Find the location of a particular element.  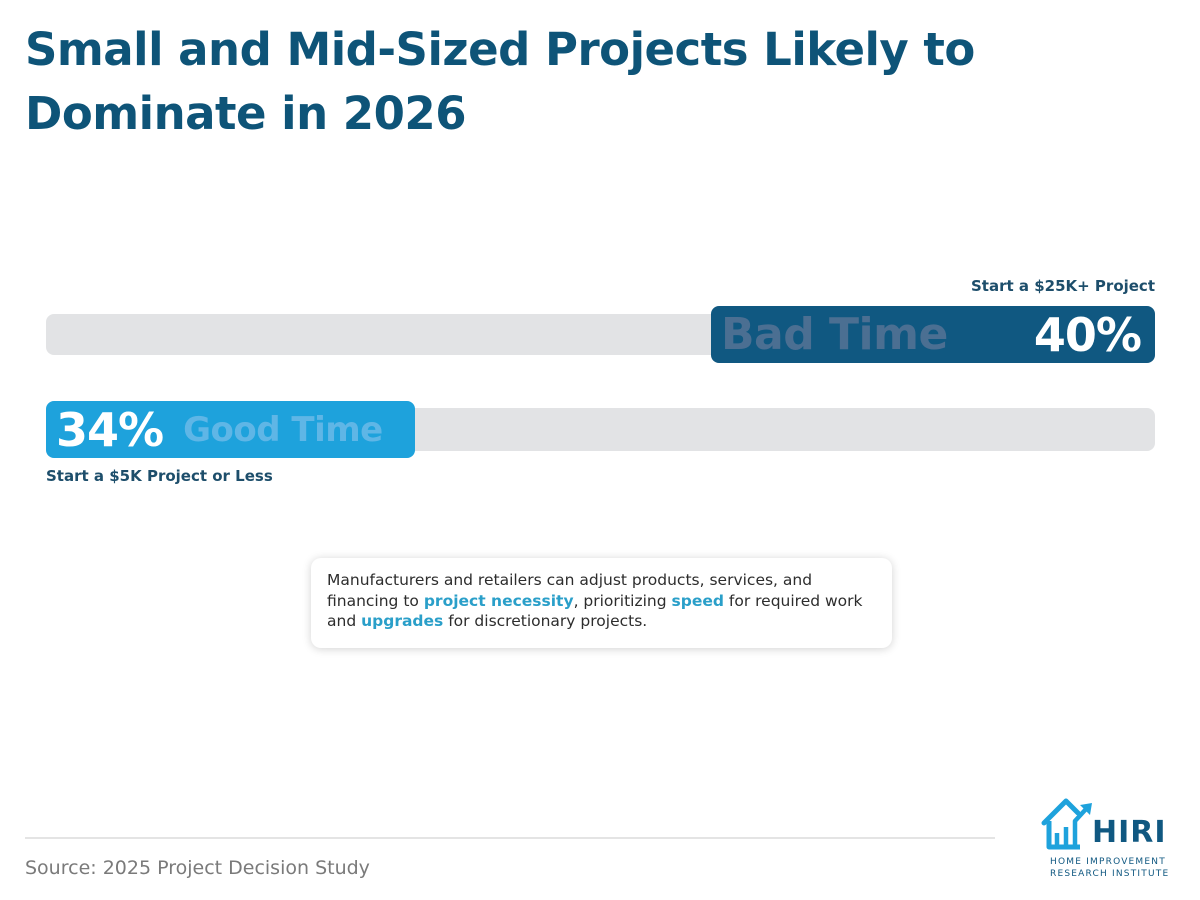

callout-highlight: project necessity is located at coordinates (498, 600).